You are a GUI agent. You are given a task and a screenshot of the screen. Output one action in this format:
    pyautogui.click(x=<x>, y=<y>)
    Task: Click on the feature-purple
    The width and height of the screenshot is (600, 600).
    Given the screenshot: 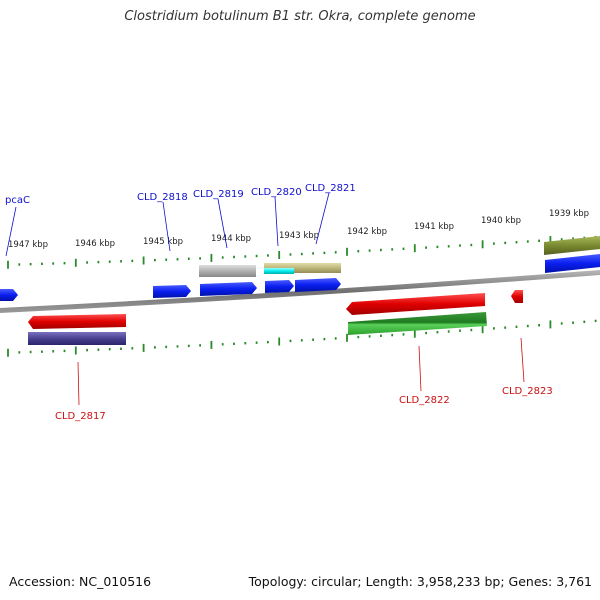 What is the action you would take?
    pyautogui.click(x=77, y=338)
    